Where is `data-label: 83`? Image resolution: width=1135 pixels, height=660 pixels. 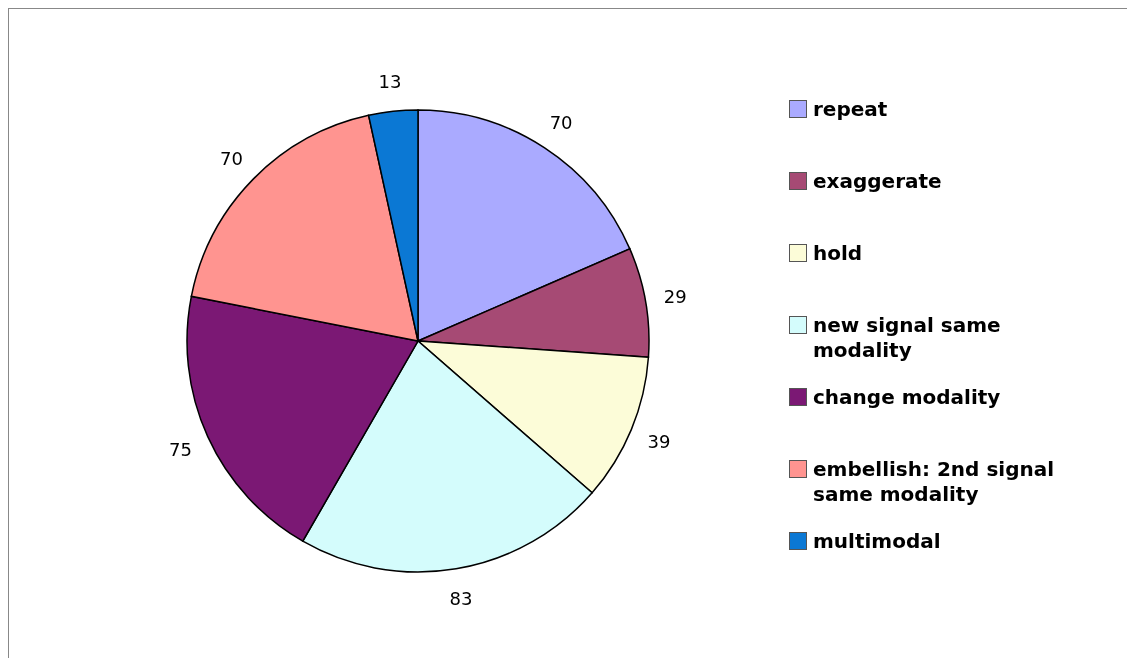
data-label: 83 is located at coordinates (461, 598).